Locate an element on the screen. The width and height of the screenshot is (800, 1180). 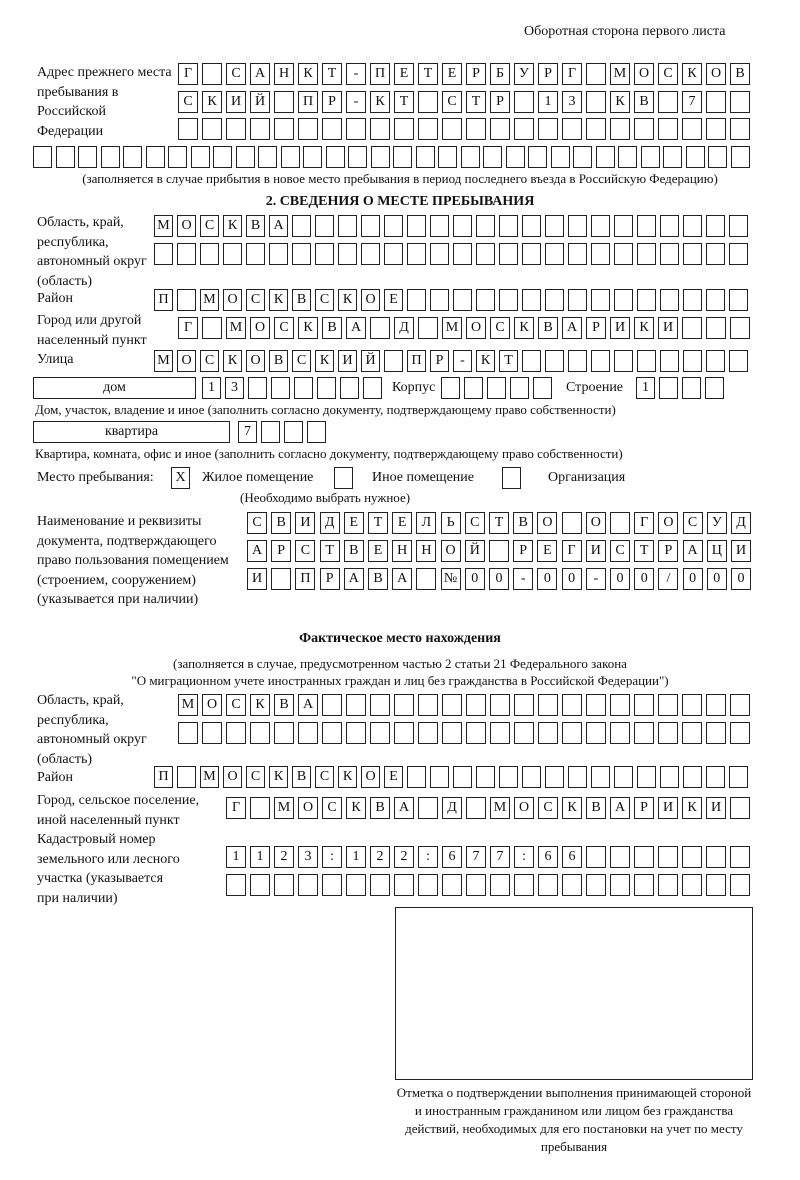
char-cell: Е is located at coordinates (393, 300).